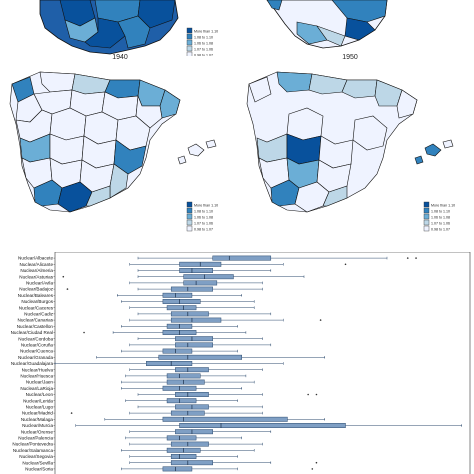  Describe the element at coordinates (36, 320) in the screenshot. I see `category-label: Nuclear/Canarias` at that location.